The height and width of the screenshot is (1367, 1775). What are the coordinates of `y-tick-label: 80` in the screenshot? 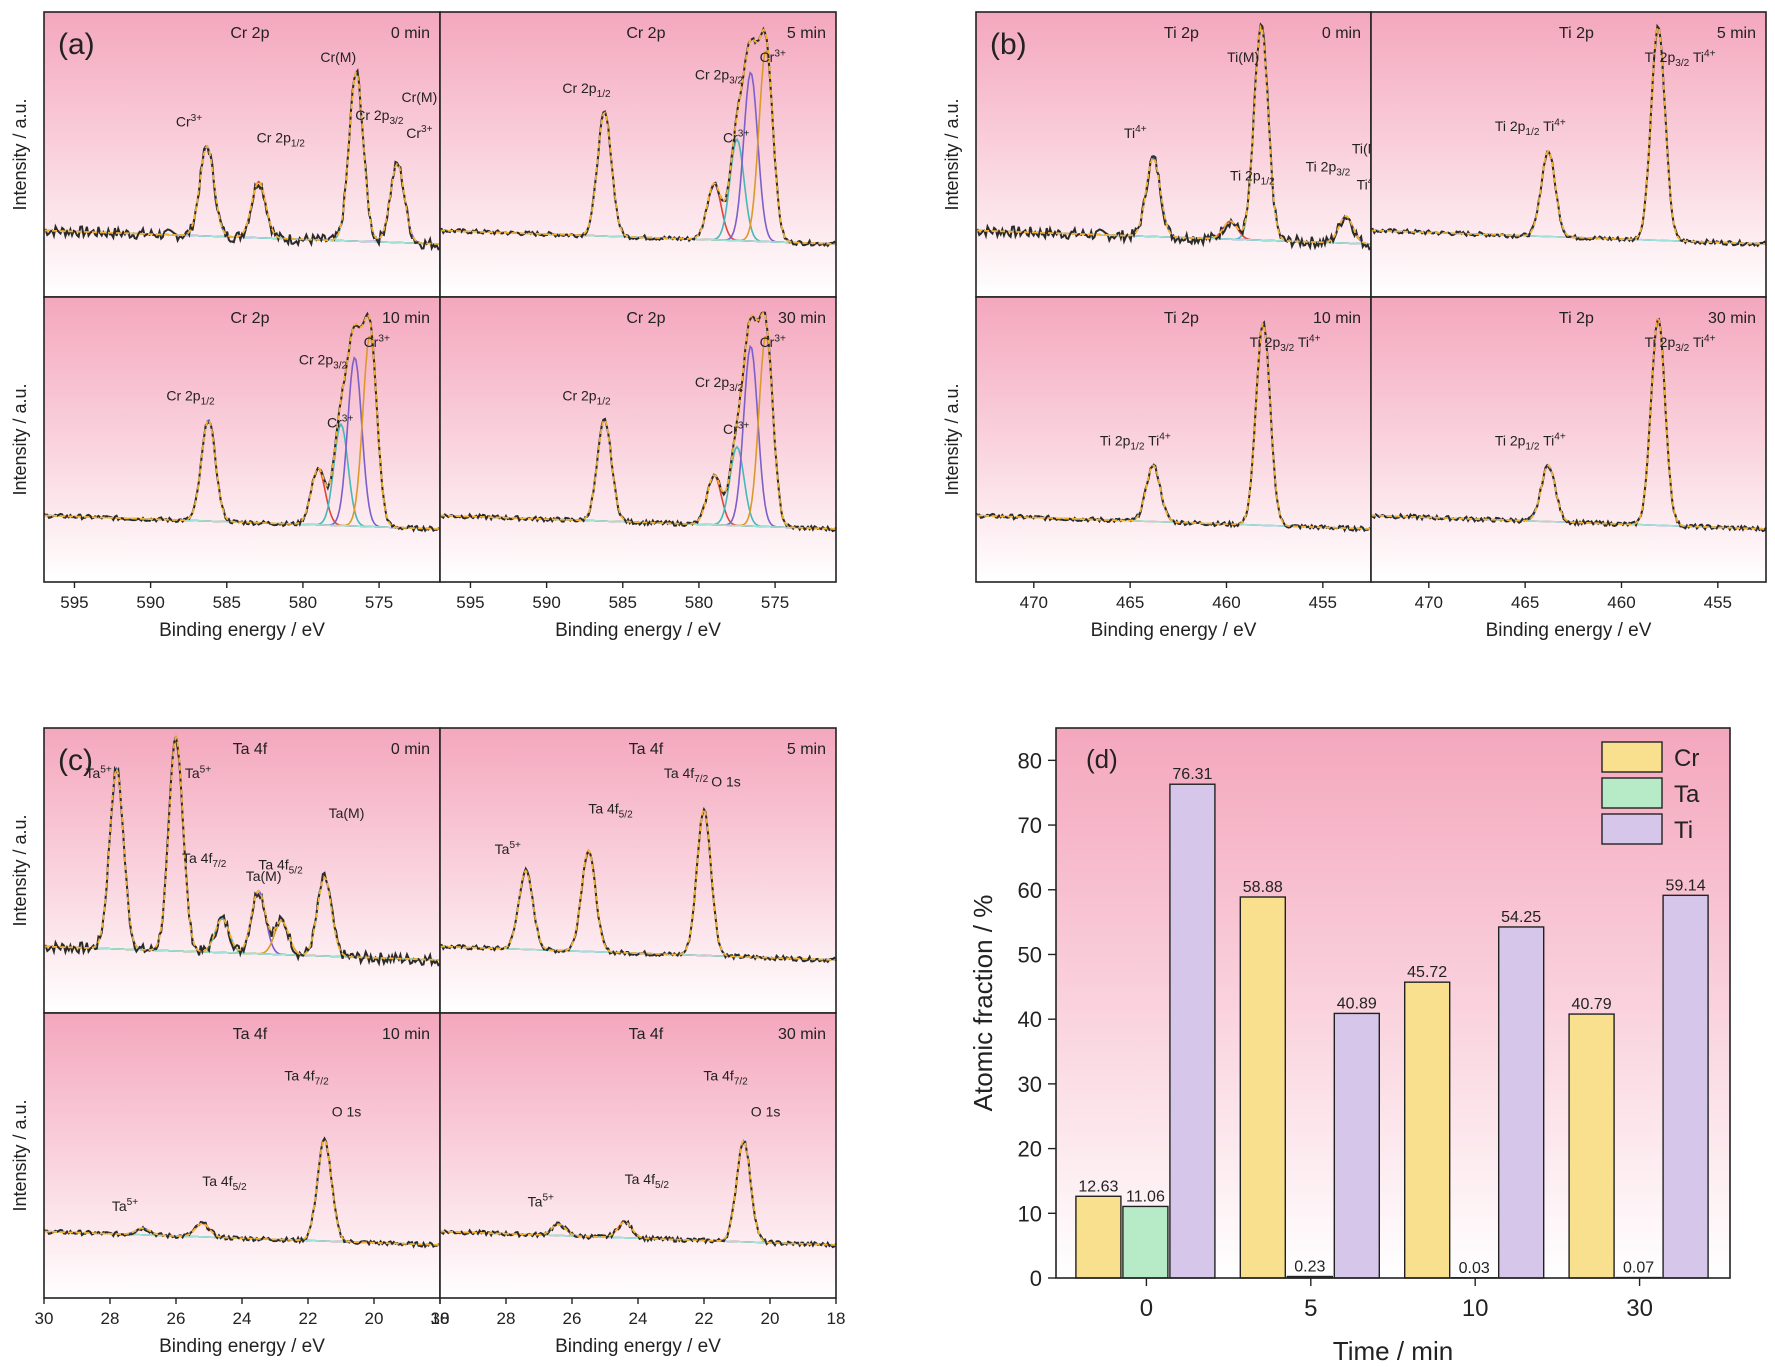 It's located at (1030, 760).